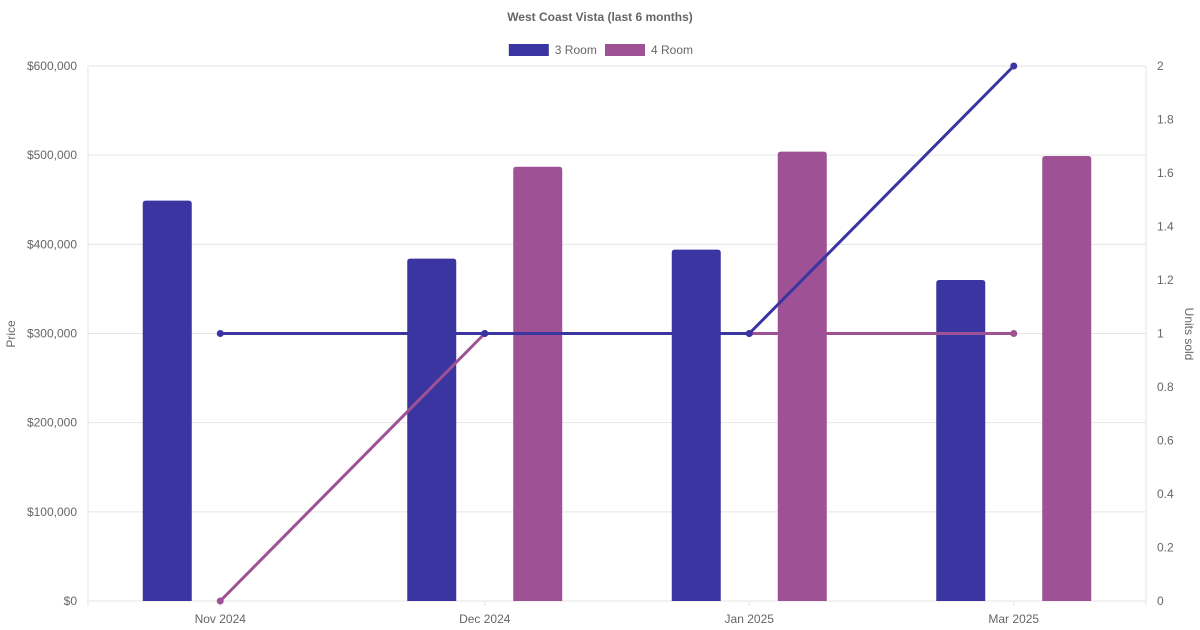 The image size is (1200, 630). What do you see at coordinates (1189, 334) in the screenshot?
I see `y2-axis-title: Units sold` at bounding box center [1189, 334].